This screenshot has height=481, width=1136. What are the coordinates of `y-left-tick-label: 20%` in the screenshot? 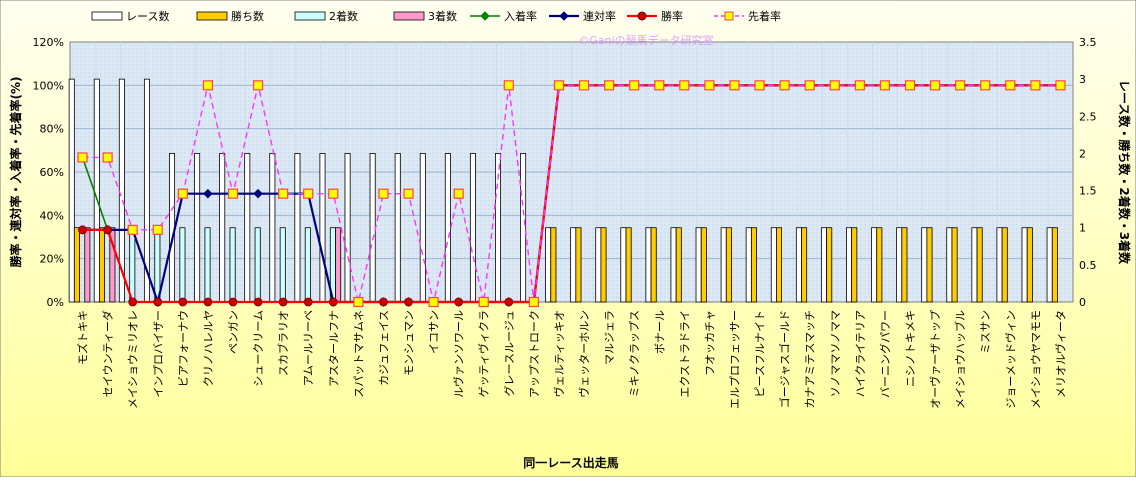 It's located at (52, 259).